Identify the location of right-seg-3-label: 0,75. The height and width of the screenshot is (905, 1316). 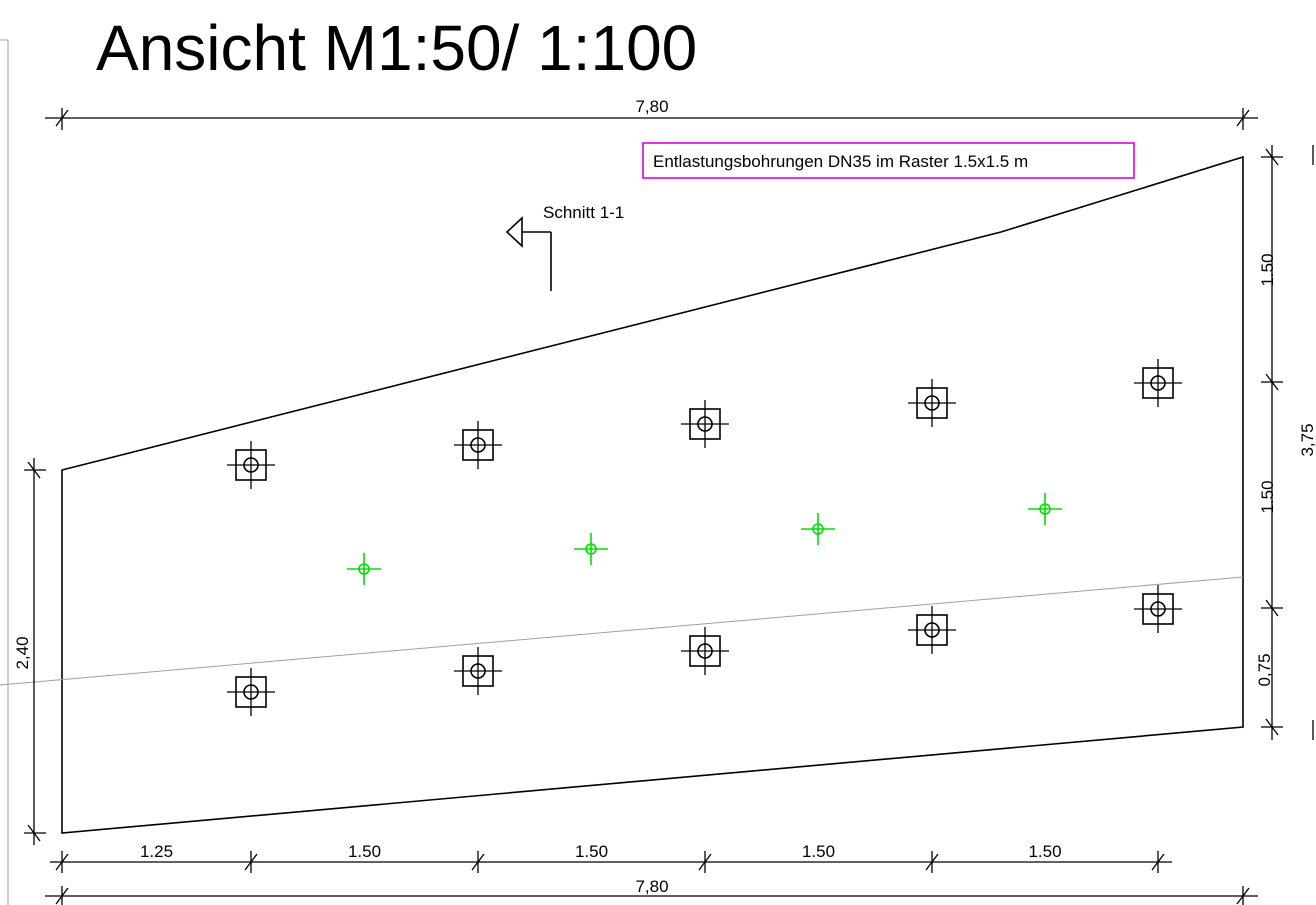
(1264, 669).